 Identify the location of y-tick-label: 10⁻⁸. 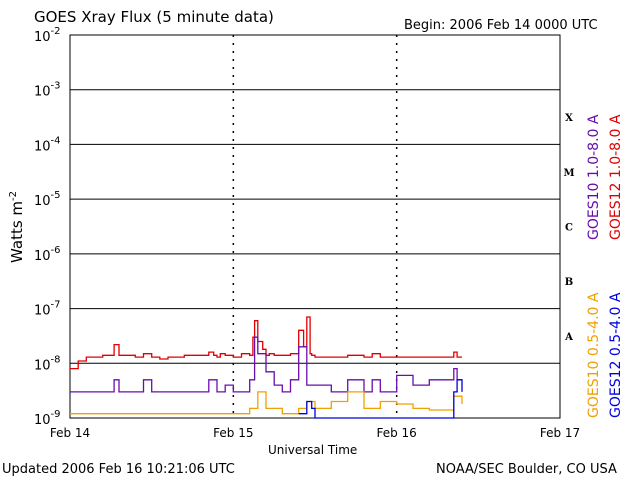
(47, 363).